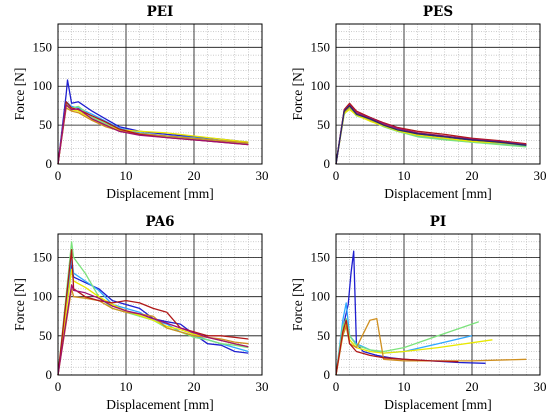 The height and width of the screenshot is (416, 550). I want to click on chart-title: PEI, so click(160, 12).